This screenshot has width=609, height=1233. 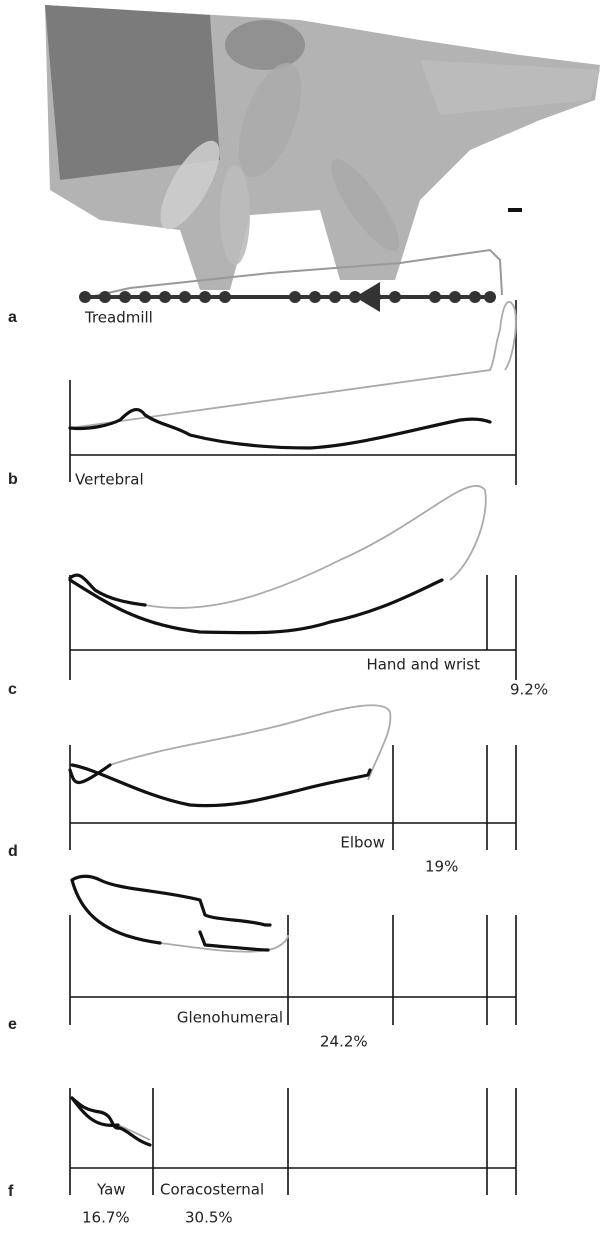 I want to click on caption: Vertebral, so click(x=109, y=480).